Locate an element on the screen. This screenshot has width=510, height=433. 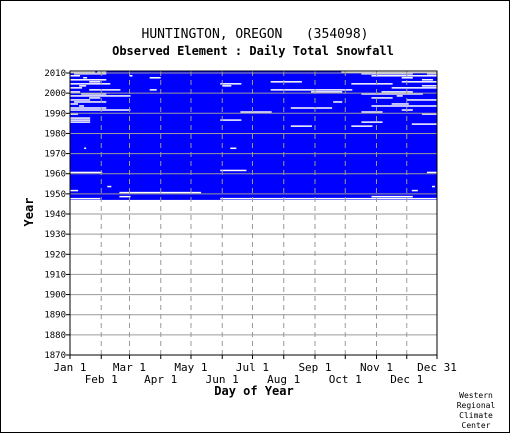
wrcc-credit: Western Regional Climate Center is located at coordinates (476, 411).